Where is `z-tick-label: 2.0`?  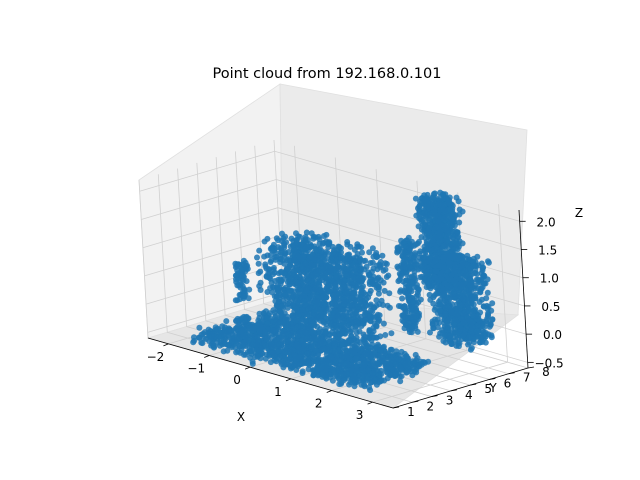 z-tick-label: 2.0 is located at coordinates (546, 222).